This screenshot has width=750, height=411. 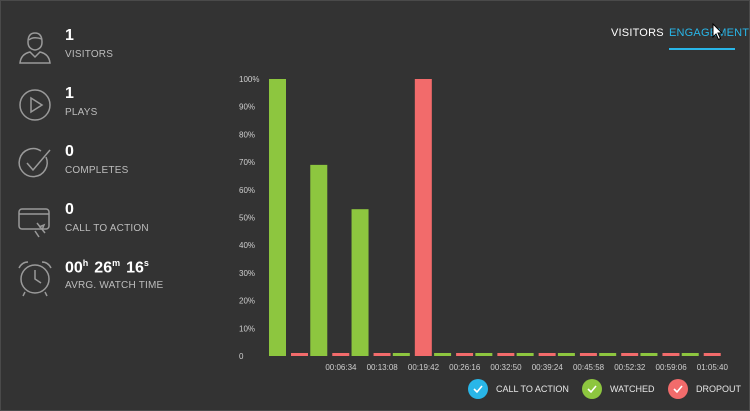 What do you see at coordinates (672, 367) in the screenshot?
I see `x-tick-label: 00:59:06` at bounding box center [672, 367].